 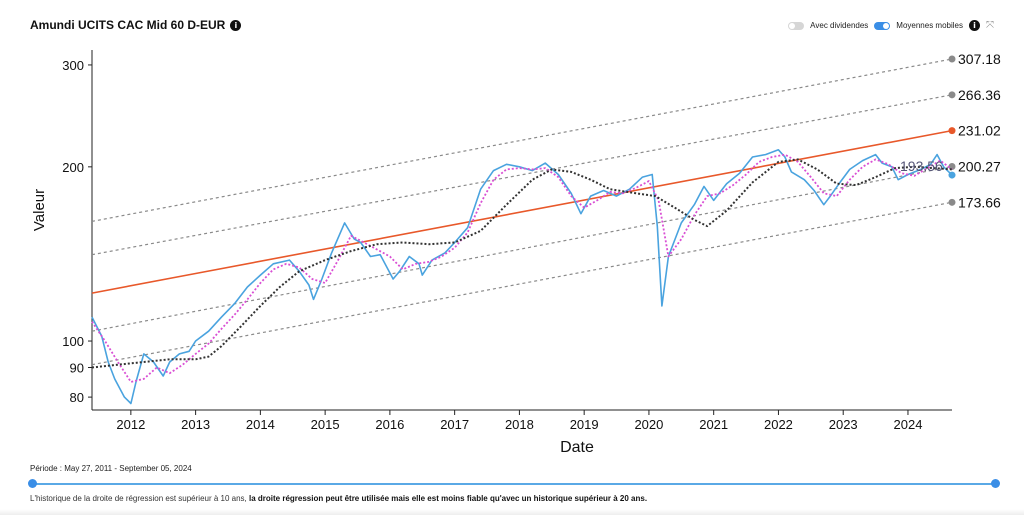 I want to click on chart-controls: Avec dividendes Moyennes mobiles i ⤧, so click(x=891, y=25).